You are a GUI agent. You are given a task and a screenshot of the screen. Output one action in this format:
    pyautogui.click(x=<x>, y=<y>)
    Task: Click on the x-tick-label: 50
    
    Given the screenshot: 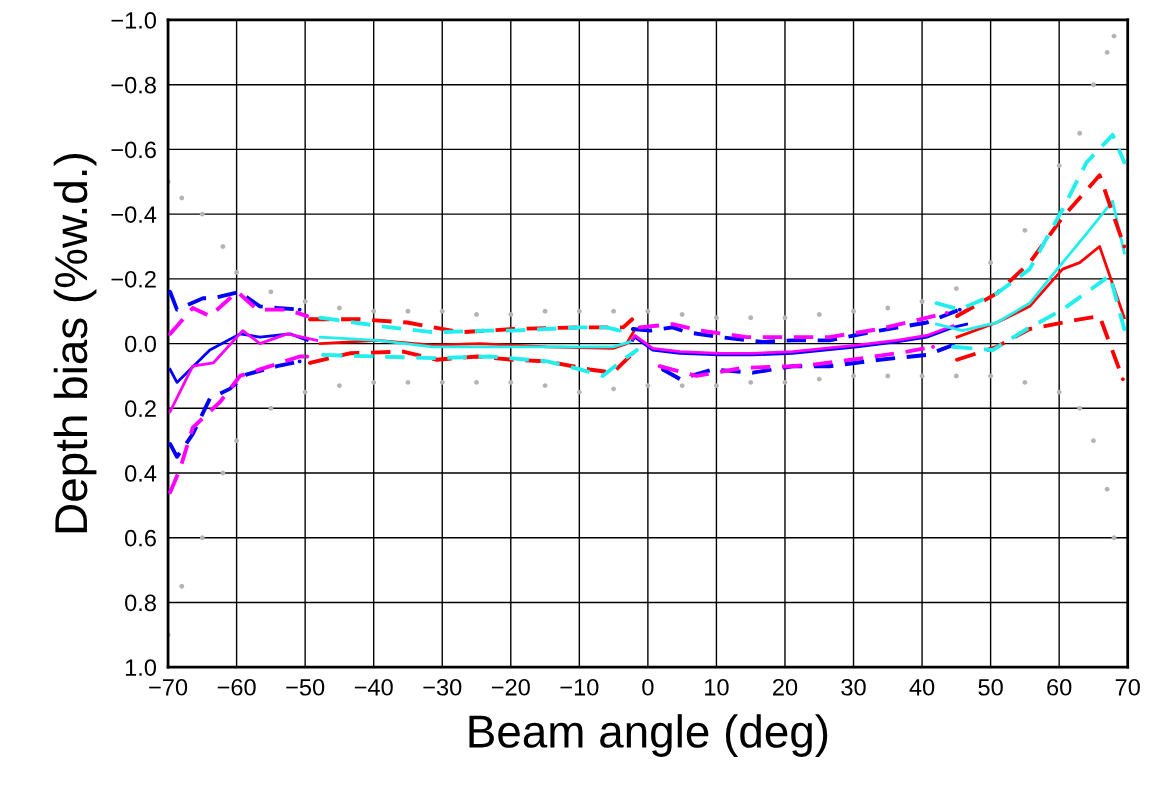 What is the action you would take?
    pyautogui.click(x=990, y=687)
    